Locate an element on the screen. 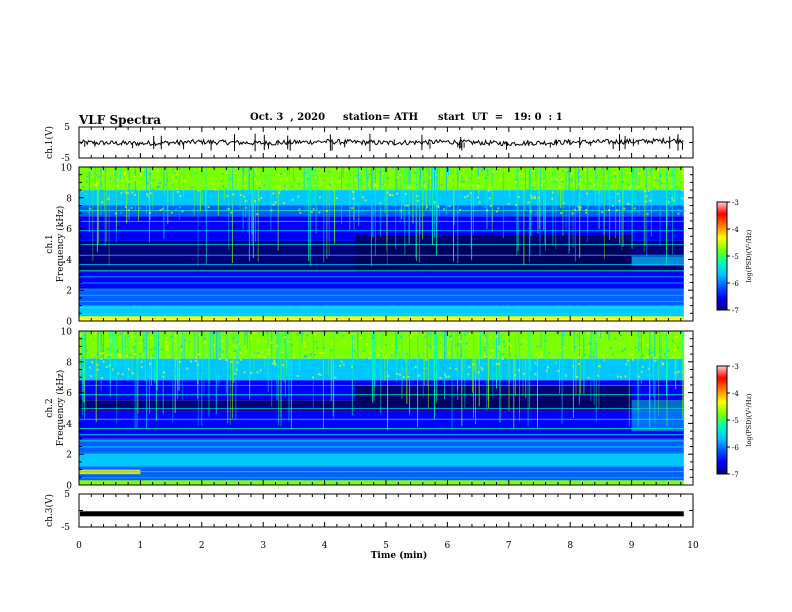 The height and width of the screenshot is (612, 792). x-tick-label: 1 is located at coordinates (141, 546).